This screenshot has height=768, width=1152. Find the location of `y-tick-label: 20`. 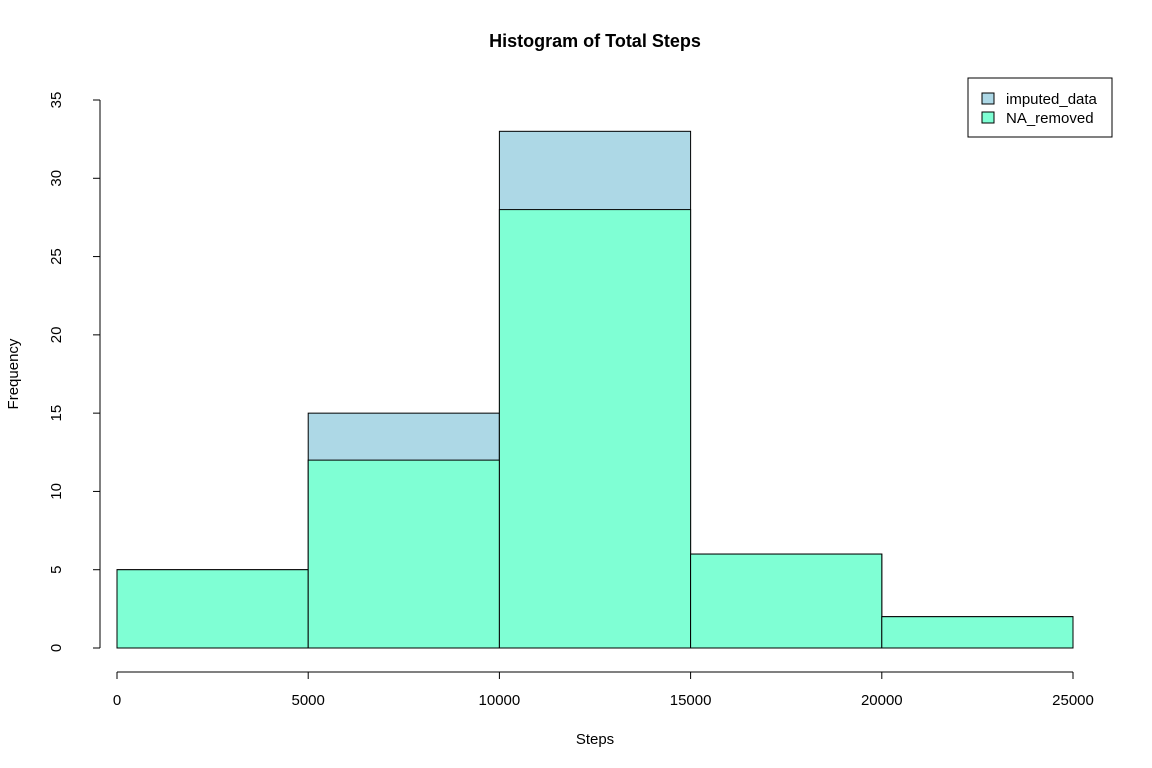

y-tick-label: 20 is located at coordinates (56, 335).